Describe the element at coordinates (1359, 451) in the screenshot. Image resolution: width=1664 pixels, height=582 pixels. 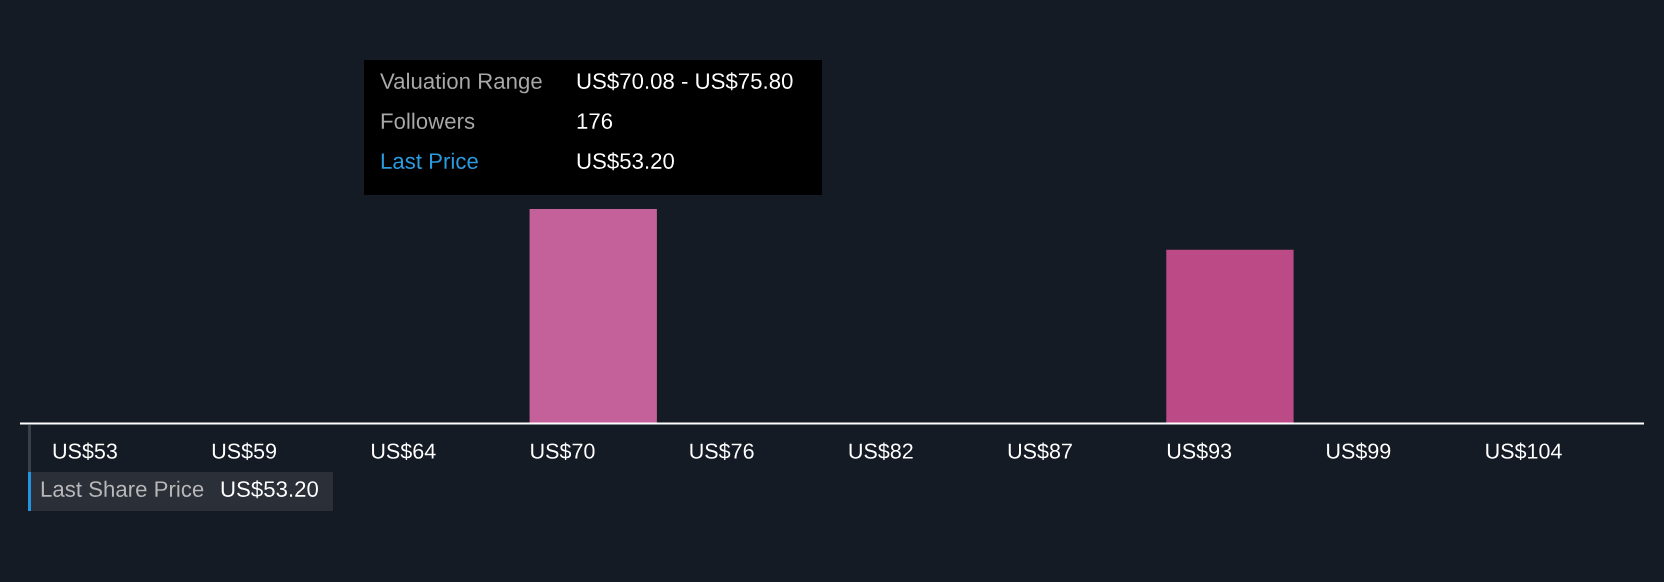
I see `x-tick-label: US$99` at that location.